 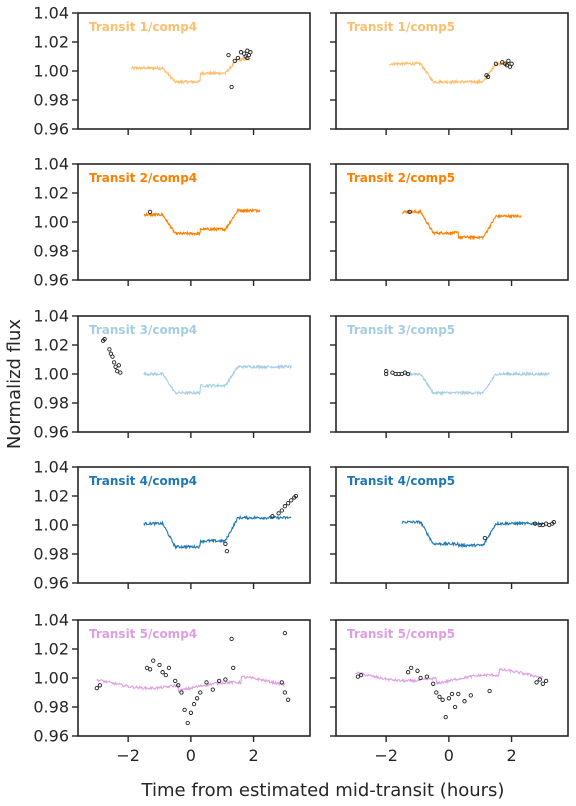 I want to click on panel-3: 0.96 0.98 1.00 1.02 1.04 Transit 2/comp4, so click(x=172, y=222).